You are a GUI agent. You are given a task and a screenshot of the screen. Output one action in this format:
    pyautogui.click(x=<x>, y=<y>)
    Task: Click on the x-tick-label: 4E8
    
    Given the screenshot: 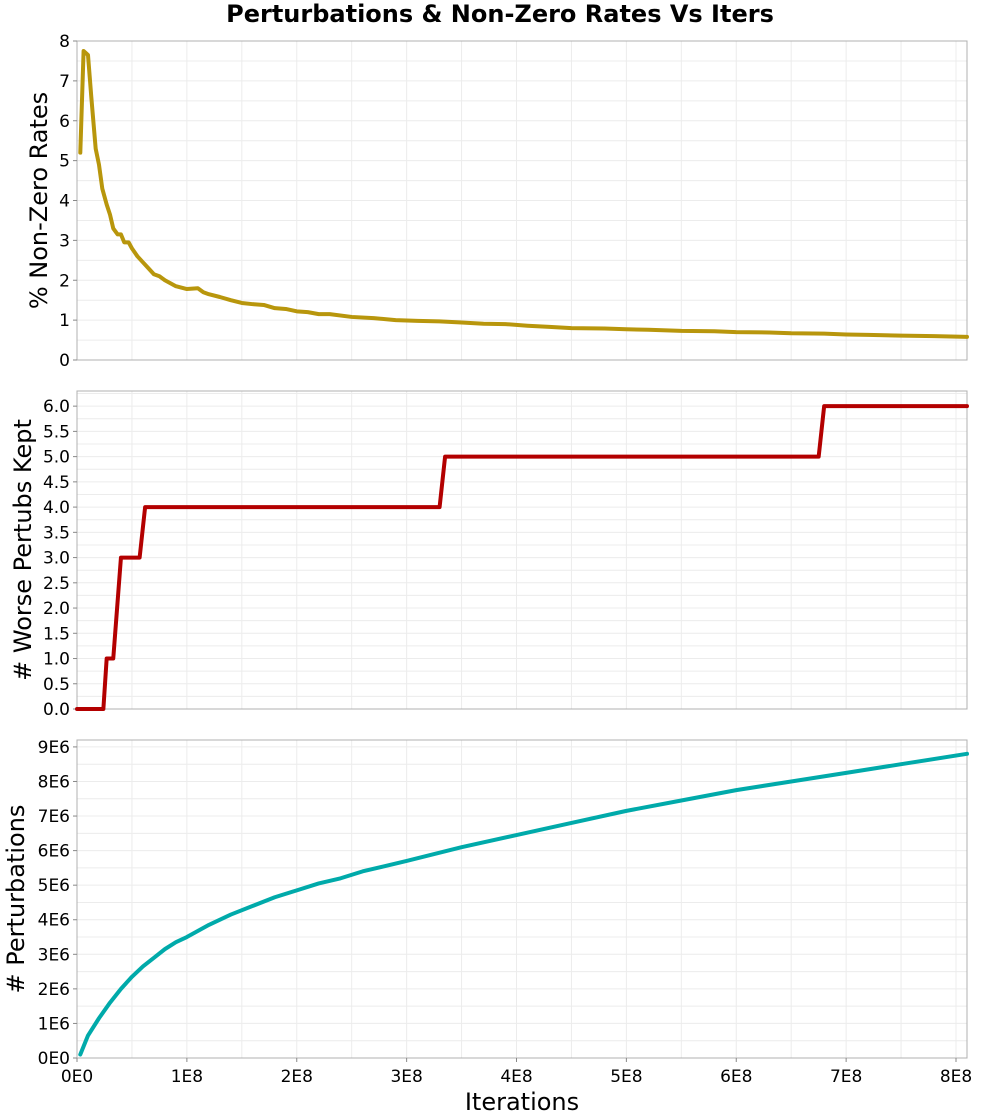 What is the action you would take?
    pyautogui.click(x=516, y=1077)
    